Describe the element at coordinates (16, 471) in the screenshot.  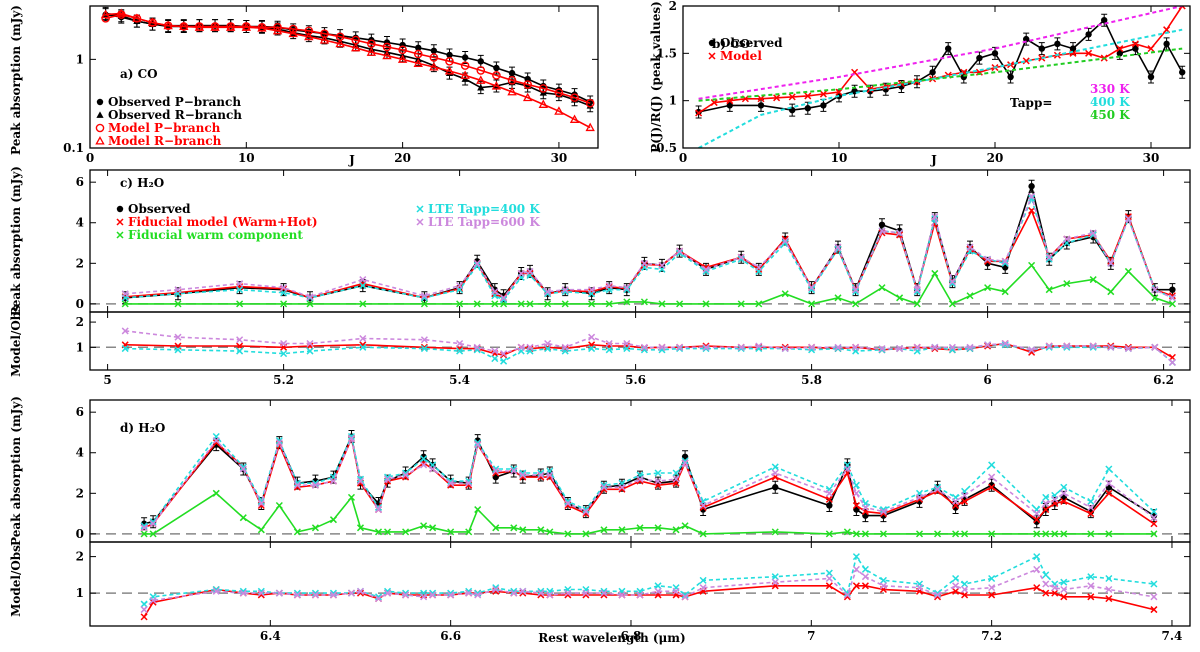
I see `y-axis-label: Peak absorption (mJy)` at that location.